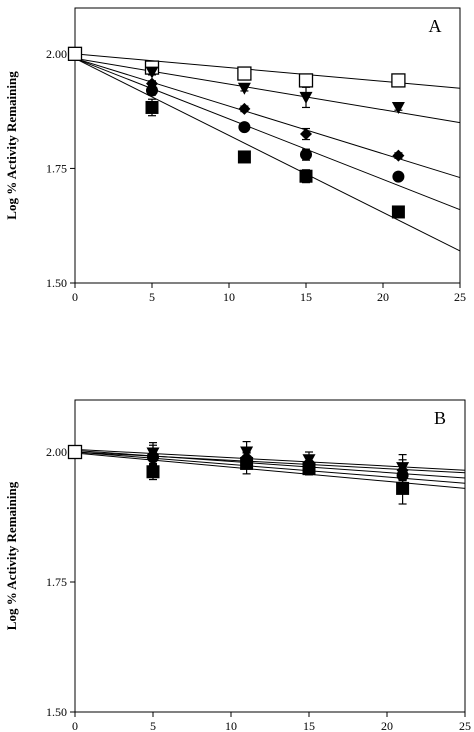  Describe the element at coordinates (275, 90) in the screenshot. I see `series-triangle-down` at that location.